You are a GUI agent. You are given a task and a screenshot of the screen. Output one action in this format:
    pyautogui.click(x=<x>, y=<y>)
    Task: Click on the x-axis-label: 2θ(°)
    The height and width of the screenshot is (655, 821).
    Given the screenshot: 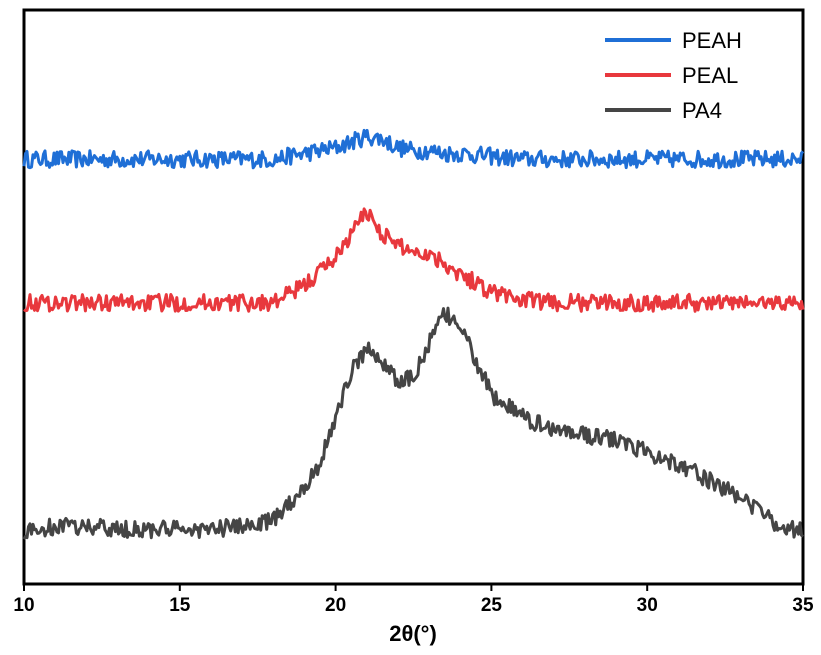 What is the action you would take?
    pyautogui.click(x=413, y=633)
    